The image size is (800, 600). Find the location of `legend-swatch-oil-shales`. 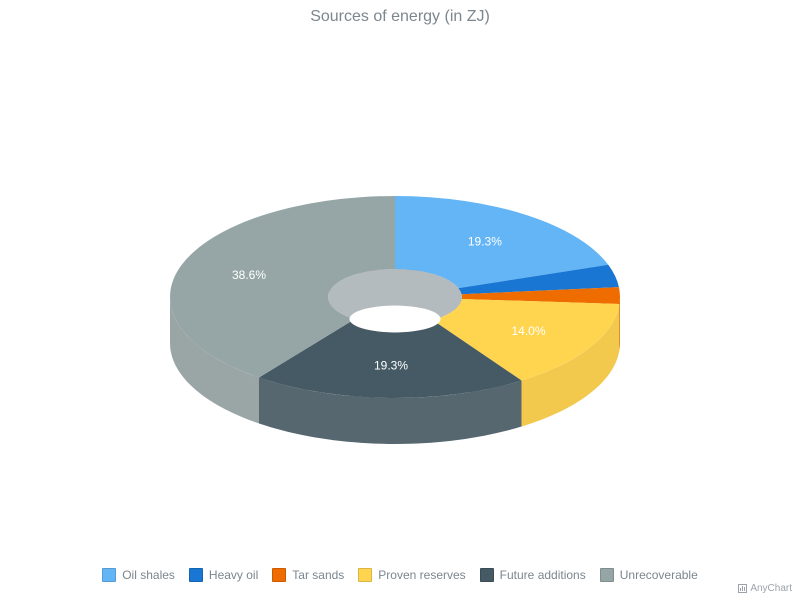

legend-swatch-oil-shales is located at coordinates (109, 575).